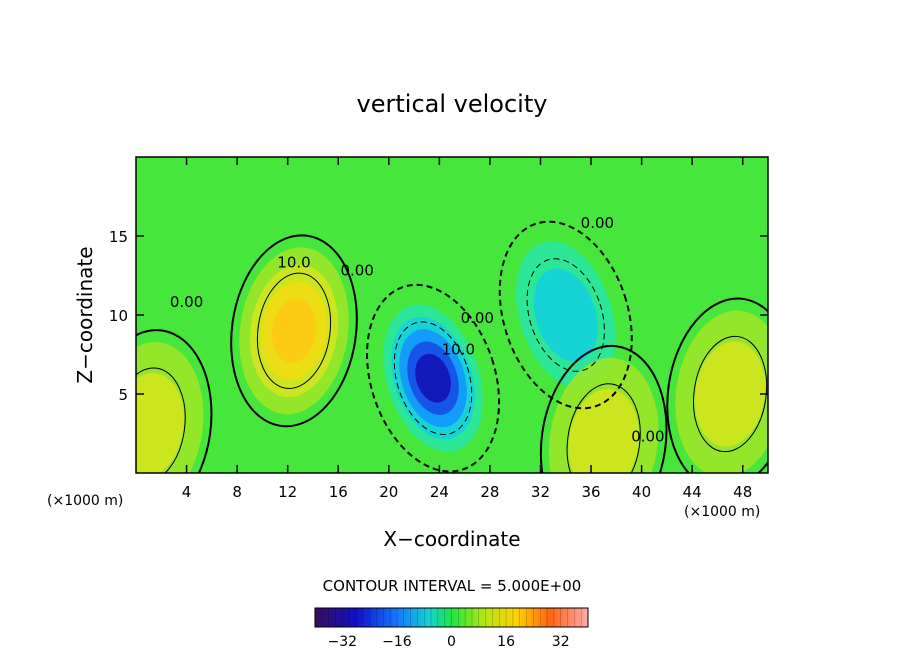 The image size is (904, 658). What do you see at coordinates (692, 492) in the screenshot?
I see `x-tick-label: 44` at bounding box center [692, 492].